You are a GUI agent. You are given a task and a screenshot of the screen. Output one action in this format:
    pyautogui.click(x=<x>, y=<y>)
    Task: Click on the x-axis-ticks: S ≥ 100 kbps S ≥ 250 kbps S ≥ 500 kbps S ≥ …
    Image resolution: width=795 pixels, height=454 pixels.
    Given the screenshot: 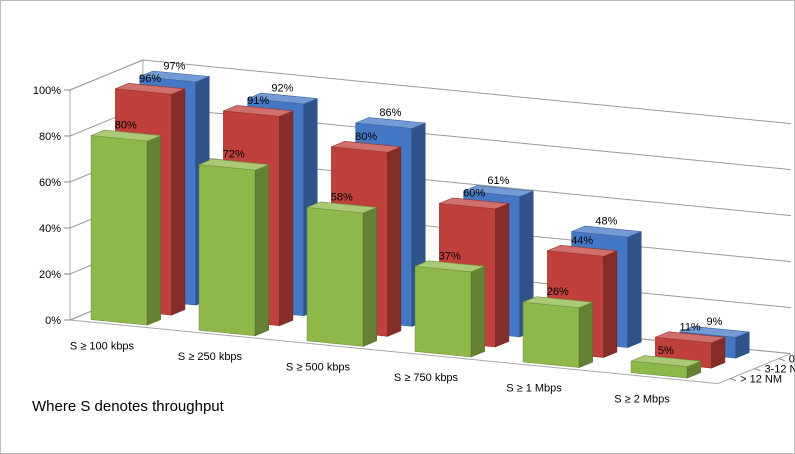 What is the action you would take?
    pyautogui.click(x=370, y=372)
    